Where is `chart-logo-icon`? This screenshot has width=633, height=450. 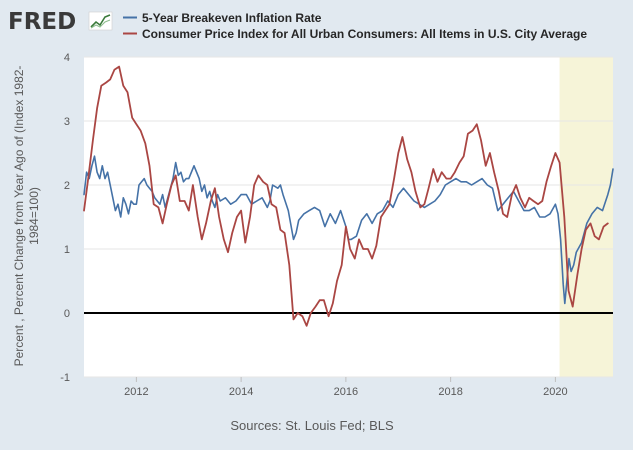
chart-logo-icon is located at coordinates (100, 21).